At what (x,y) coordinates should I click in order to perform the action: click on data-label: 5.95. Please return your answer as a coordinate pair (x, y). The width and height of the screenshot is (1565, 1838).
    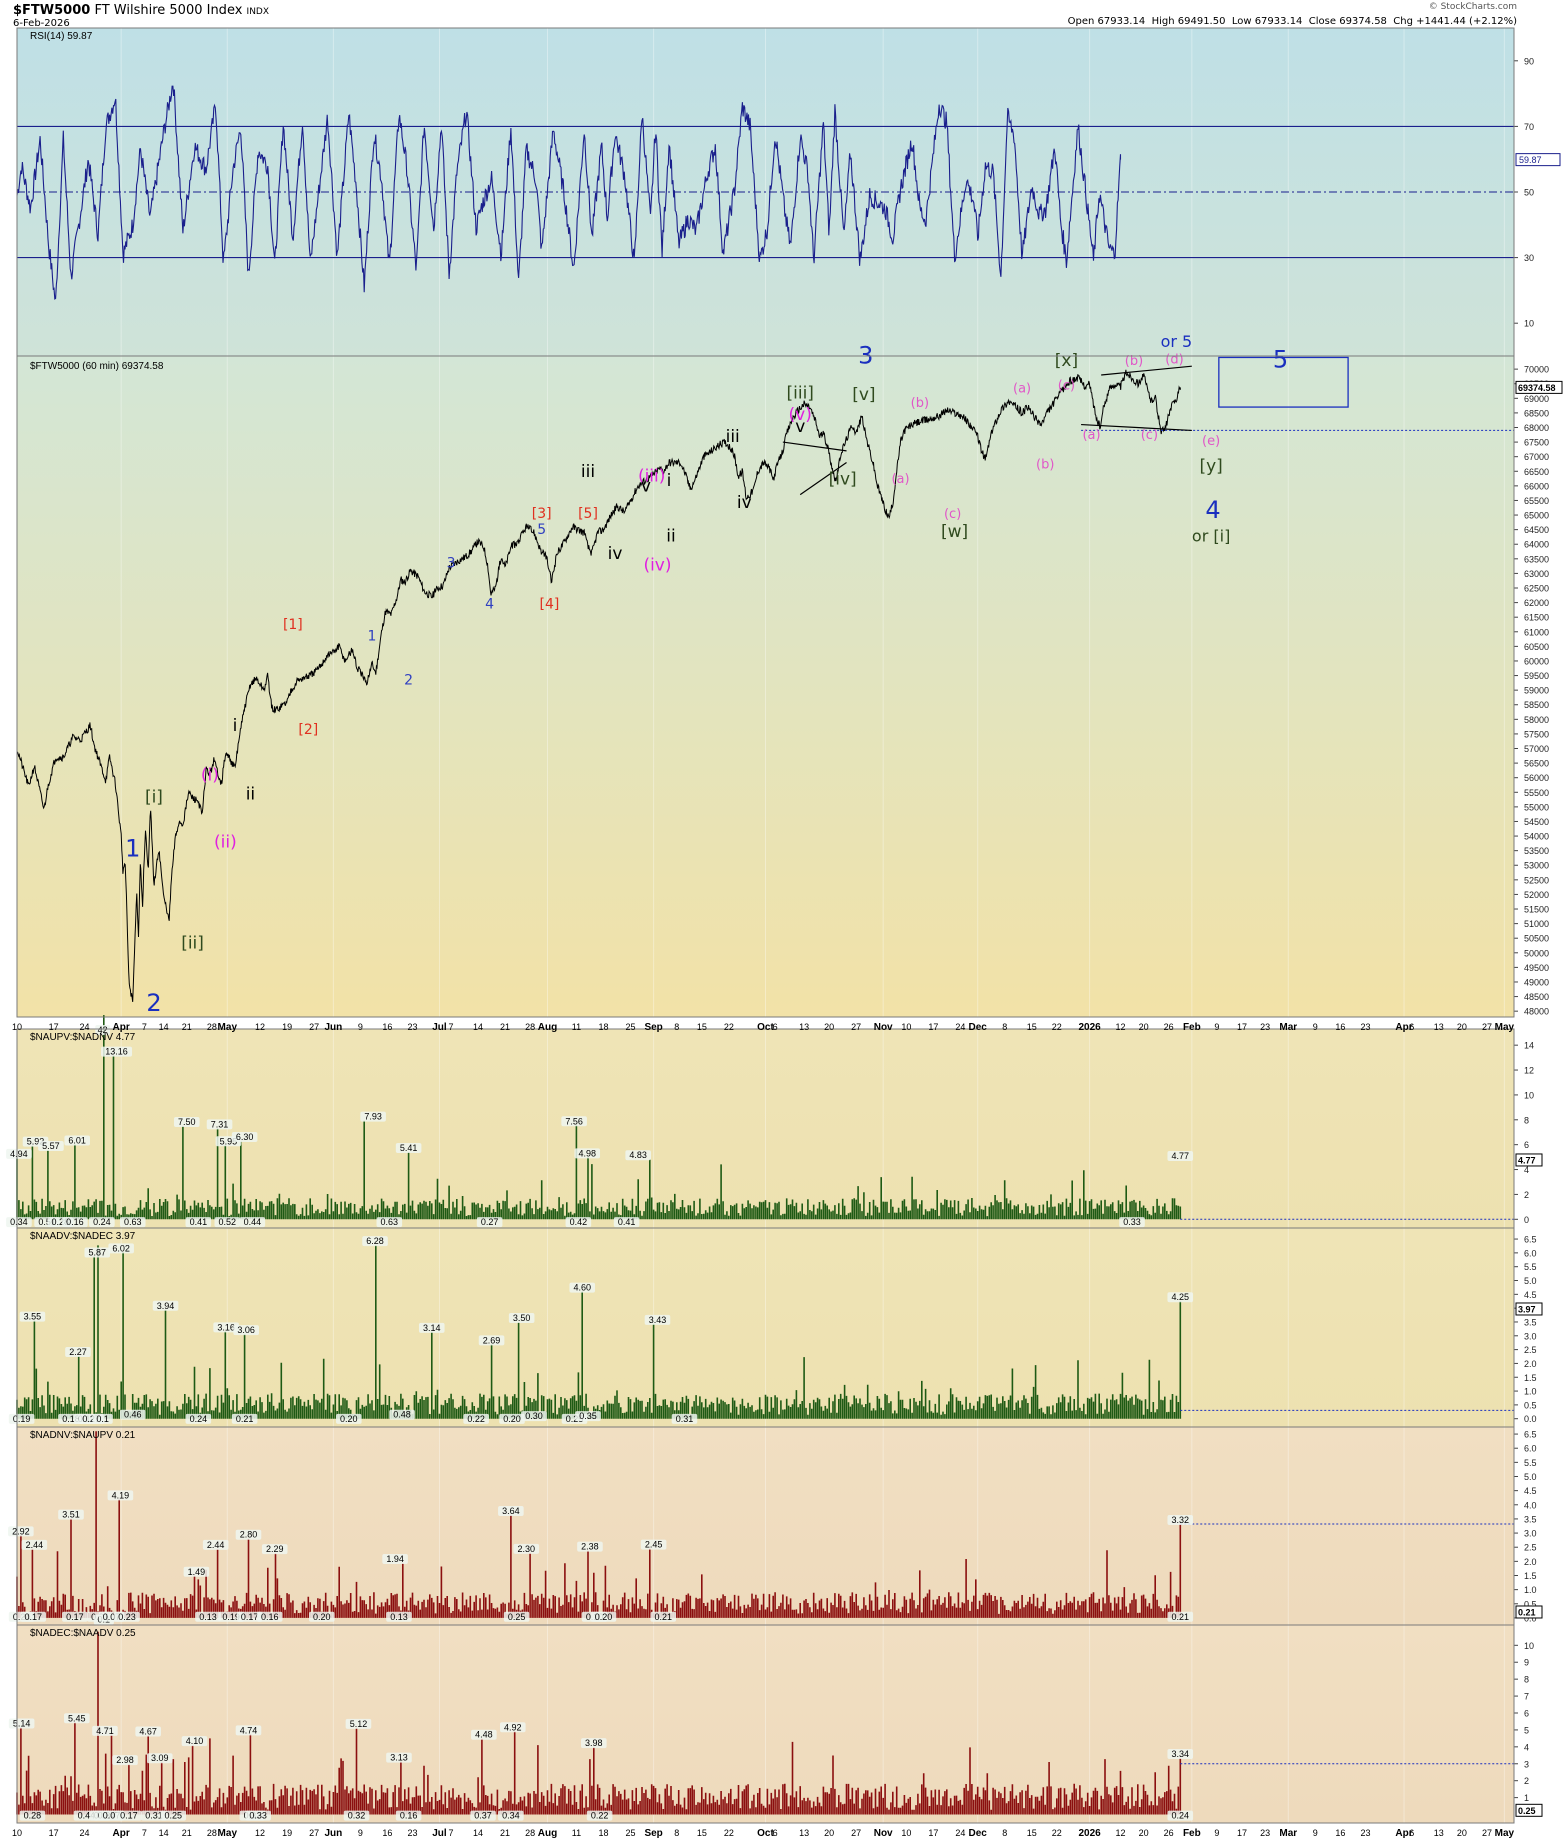
    Looking at the image, I should click on (229, 1141).